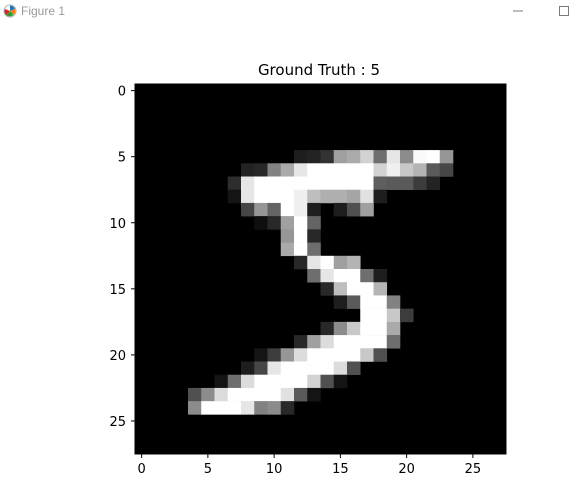 This screenshot has height=480, width=576. I want to click on y-tick-label: 5, so click(122, 158).